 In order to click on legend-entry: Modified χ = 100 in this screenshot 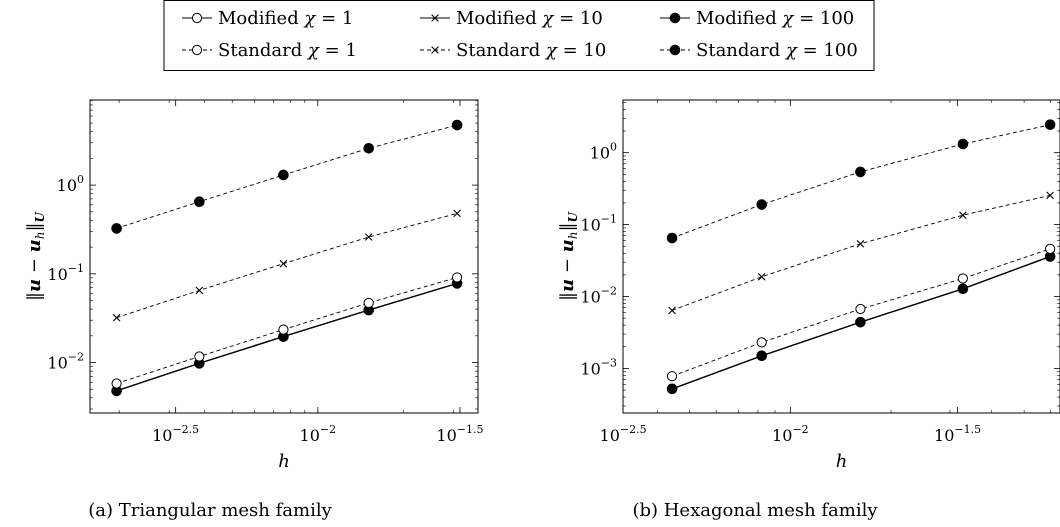, I will do `click(757, 18)`.